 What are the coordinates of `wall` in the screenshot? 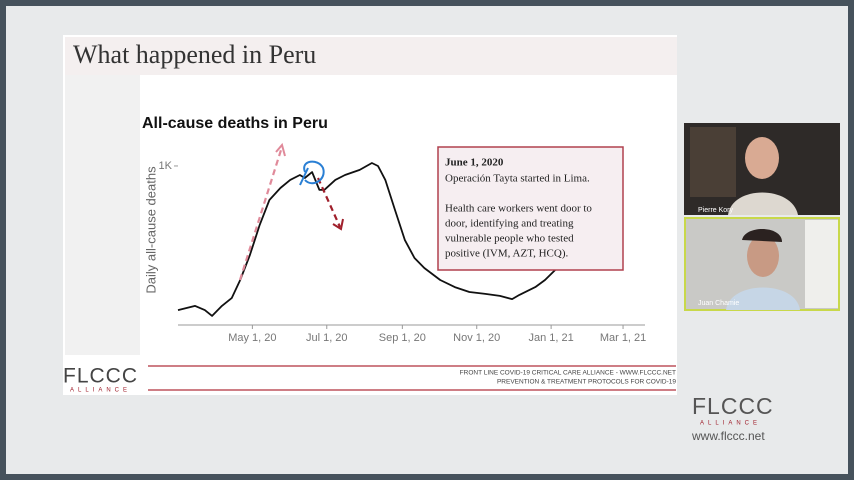 It's located at (821, 264).